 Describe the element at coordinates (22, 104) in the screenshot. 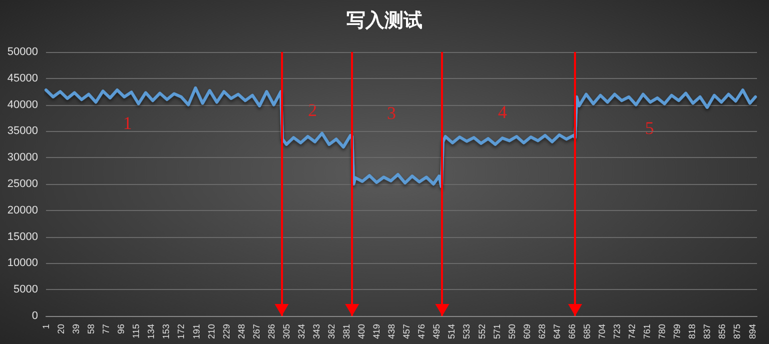

I see `y-tick-label: 40000` at that location.